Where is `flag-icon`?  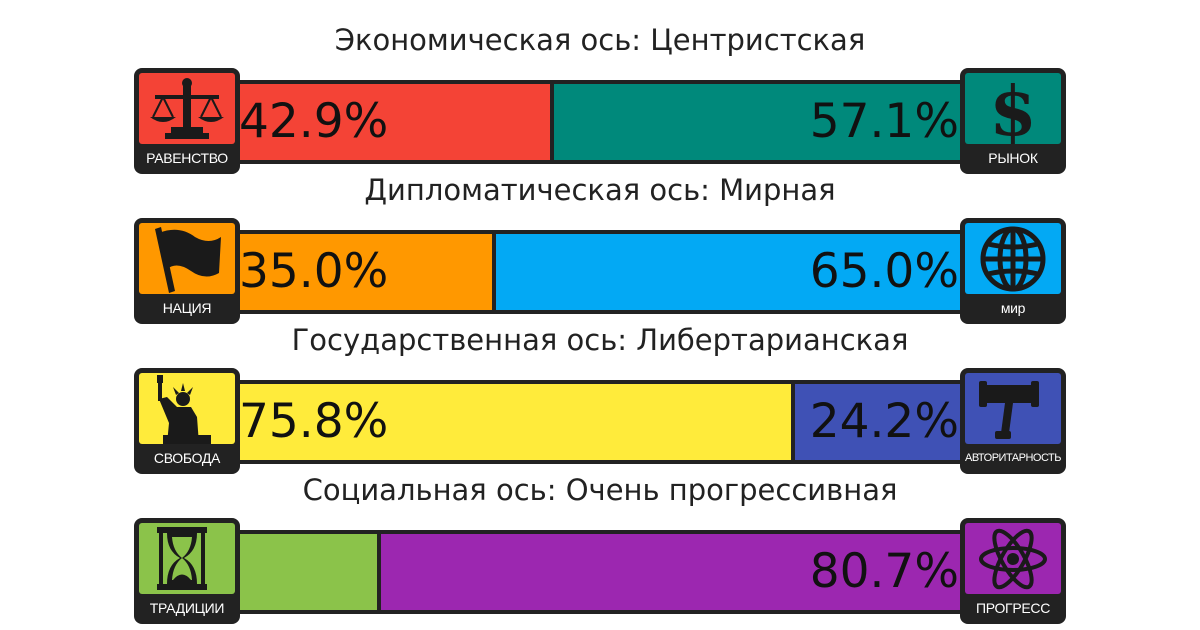 flag-icon is located at coordinates (188, 260).